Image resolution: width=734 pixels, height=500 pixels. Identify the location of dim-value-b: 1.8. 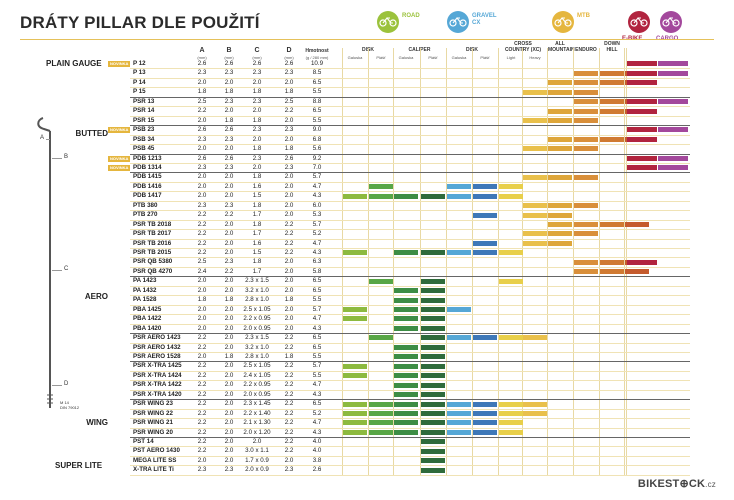
(229, 120).